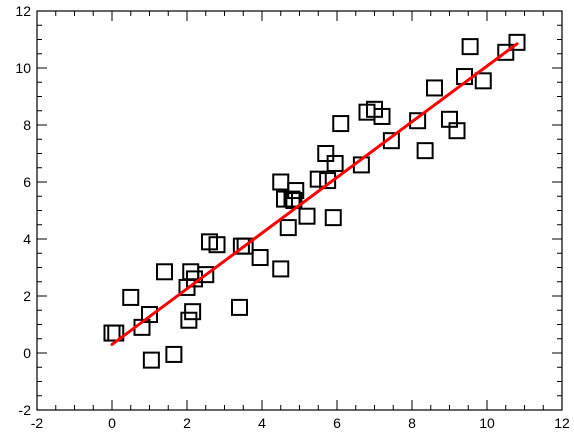 The image size is (574, 434). What do you see at coordinates (187, 423) in the screenshot?
I see `x-tick-label: 2` at bounding box center [187, 423].